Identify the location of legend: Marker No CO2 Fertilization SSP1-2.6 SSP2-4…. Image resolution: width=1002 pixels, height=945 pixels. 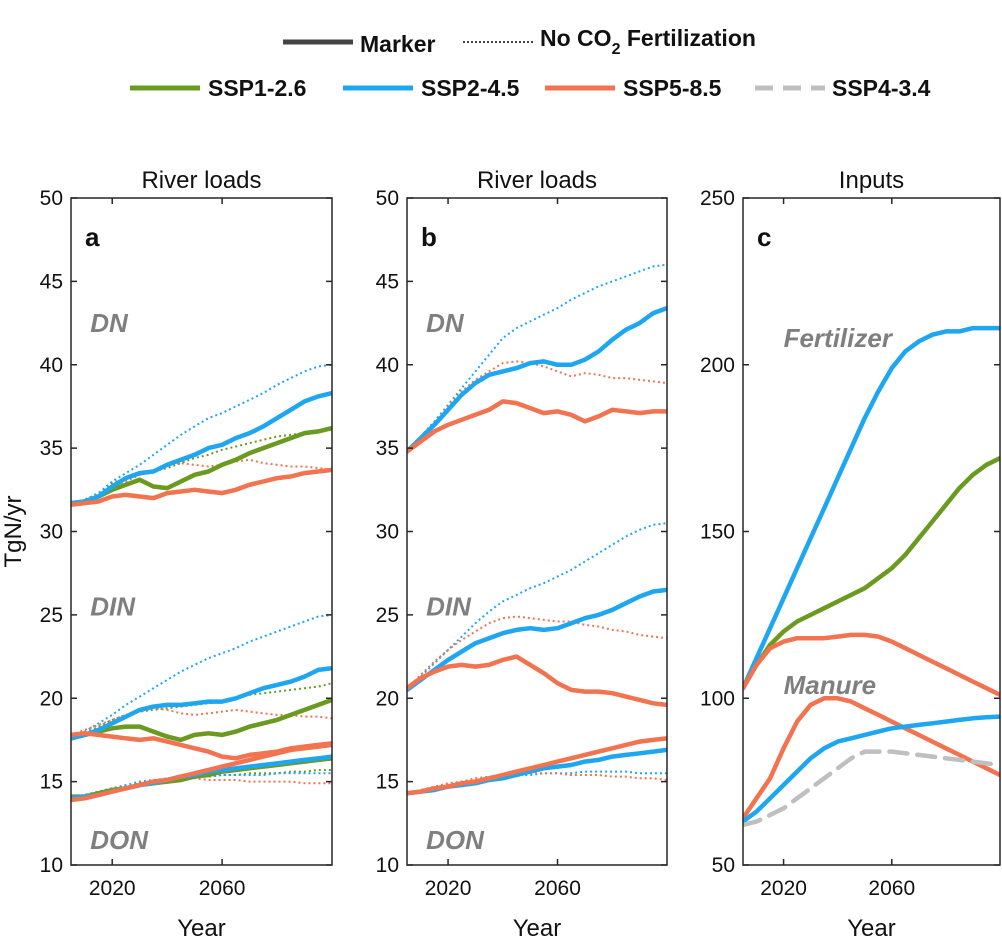
(530, 63).